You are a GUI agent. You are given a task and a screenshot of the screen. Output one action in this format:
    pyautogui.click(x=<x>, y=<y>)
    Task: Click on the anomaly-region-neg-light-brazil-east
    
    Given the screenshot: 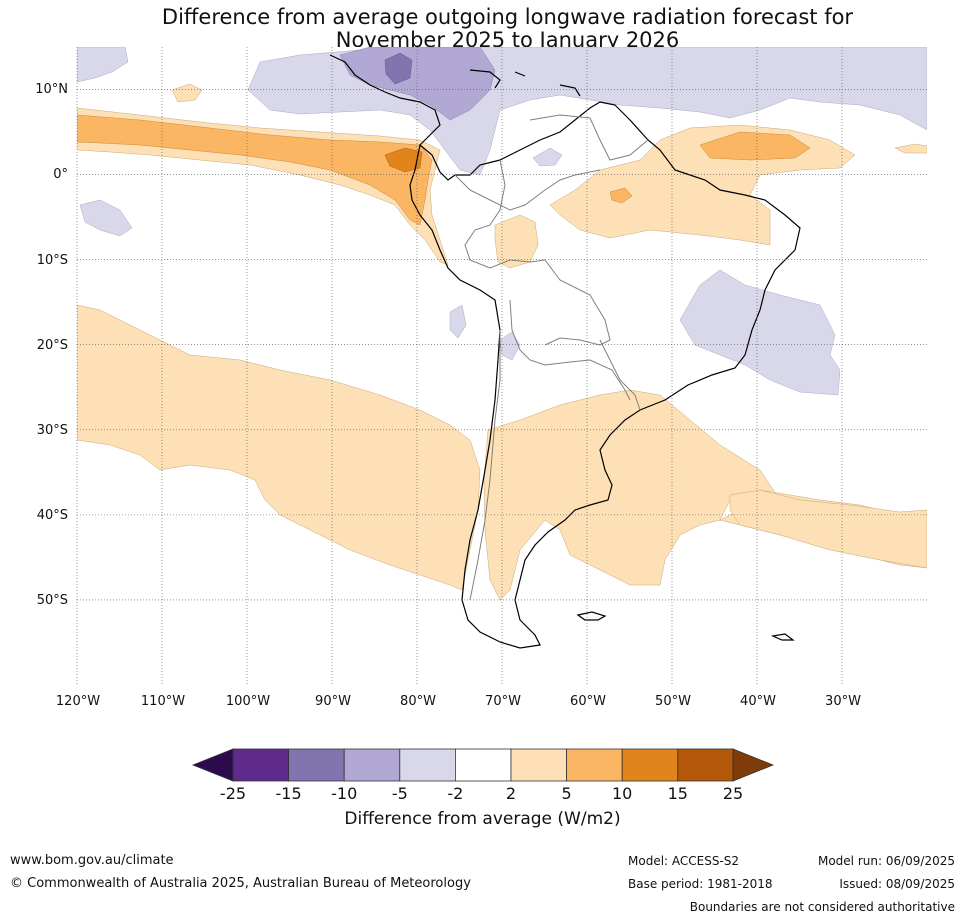 What is the action you would take?
    pyautogui.click(x=760, y=332)
    